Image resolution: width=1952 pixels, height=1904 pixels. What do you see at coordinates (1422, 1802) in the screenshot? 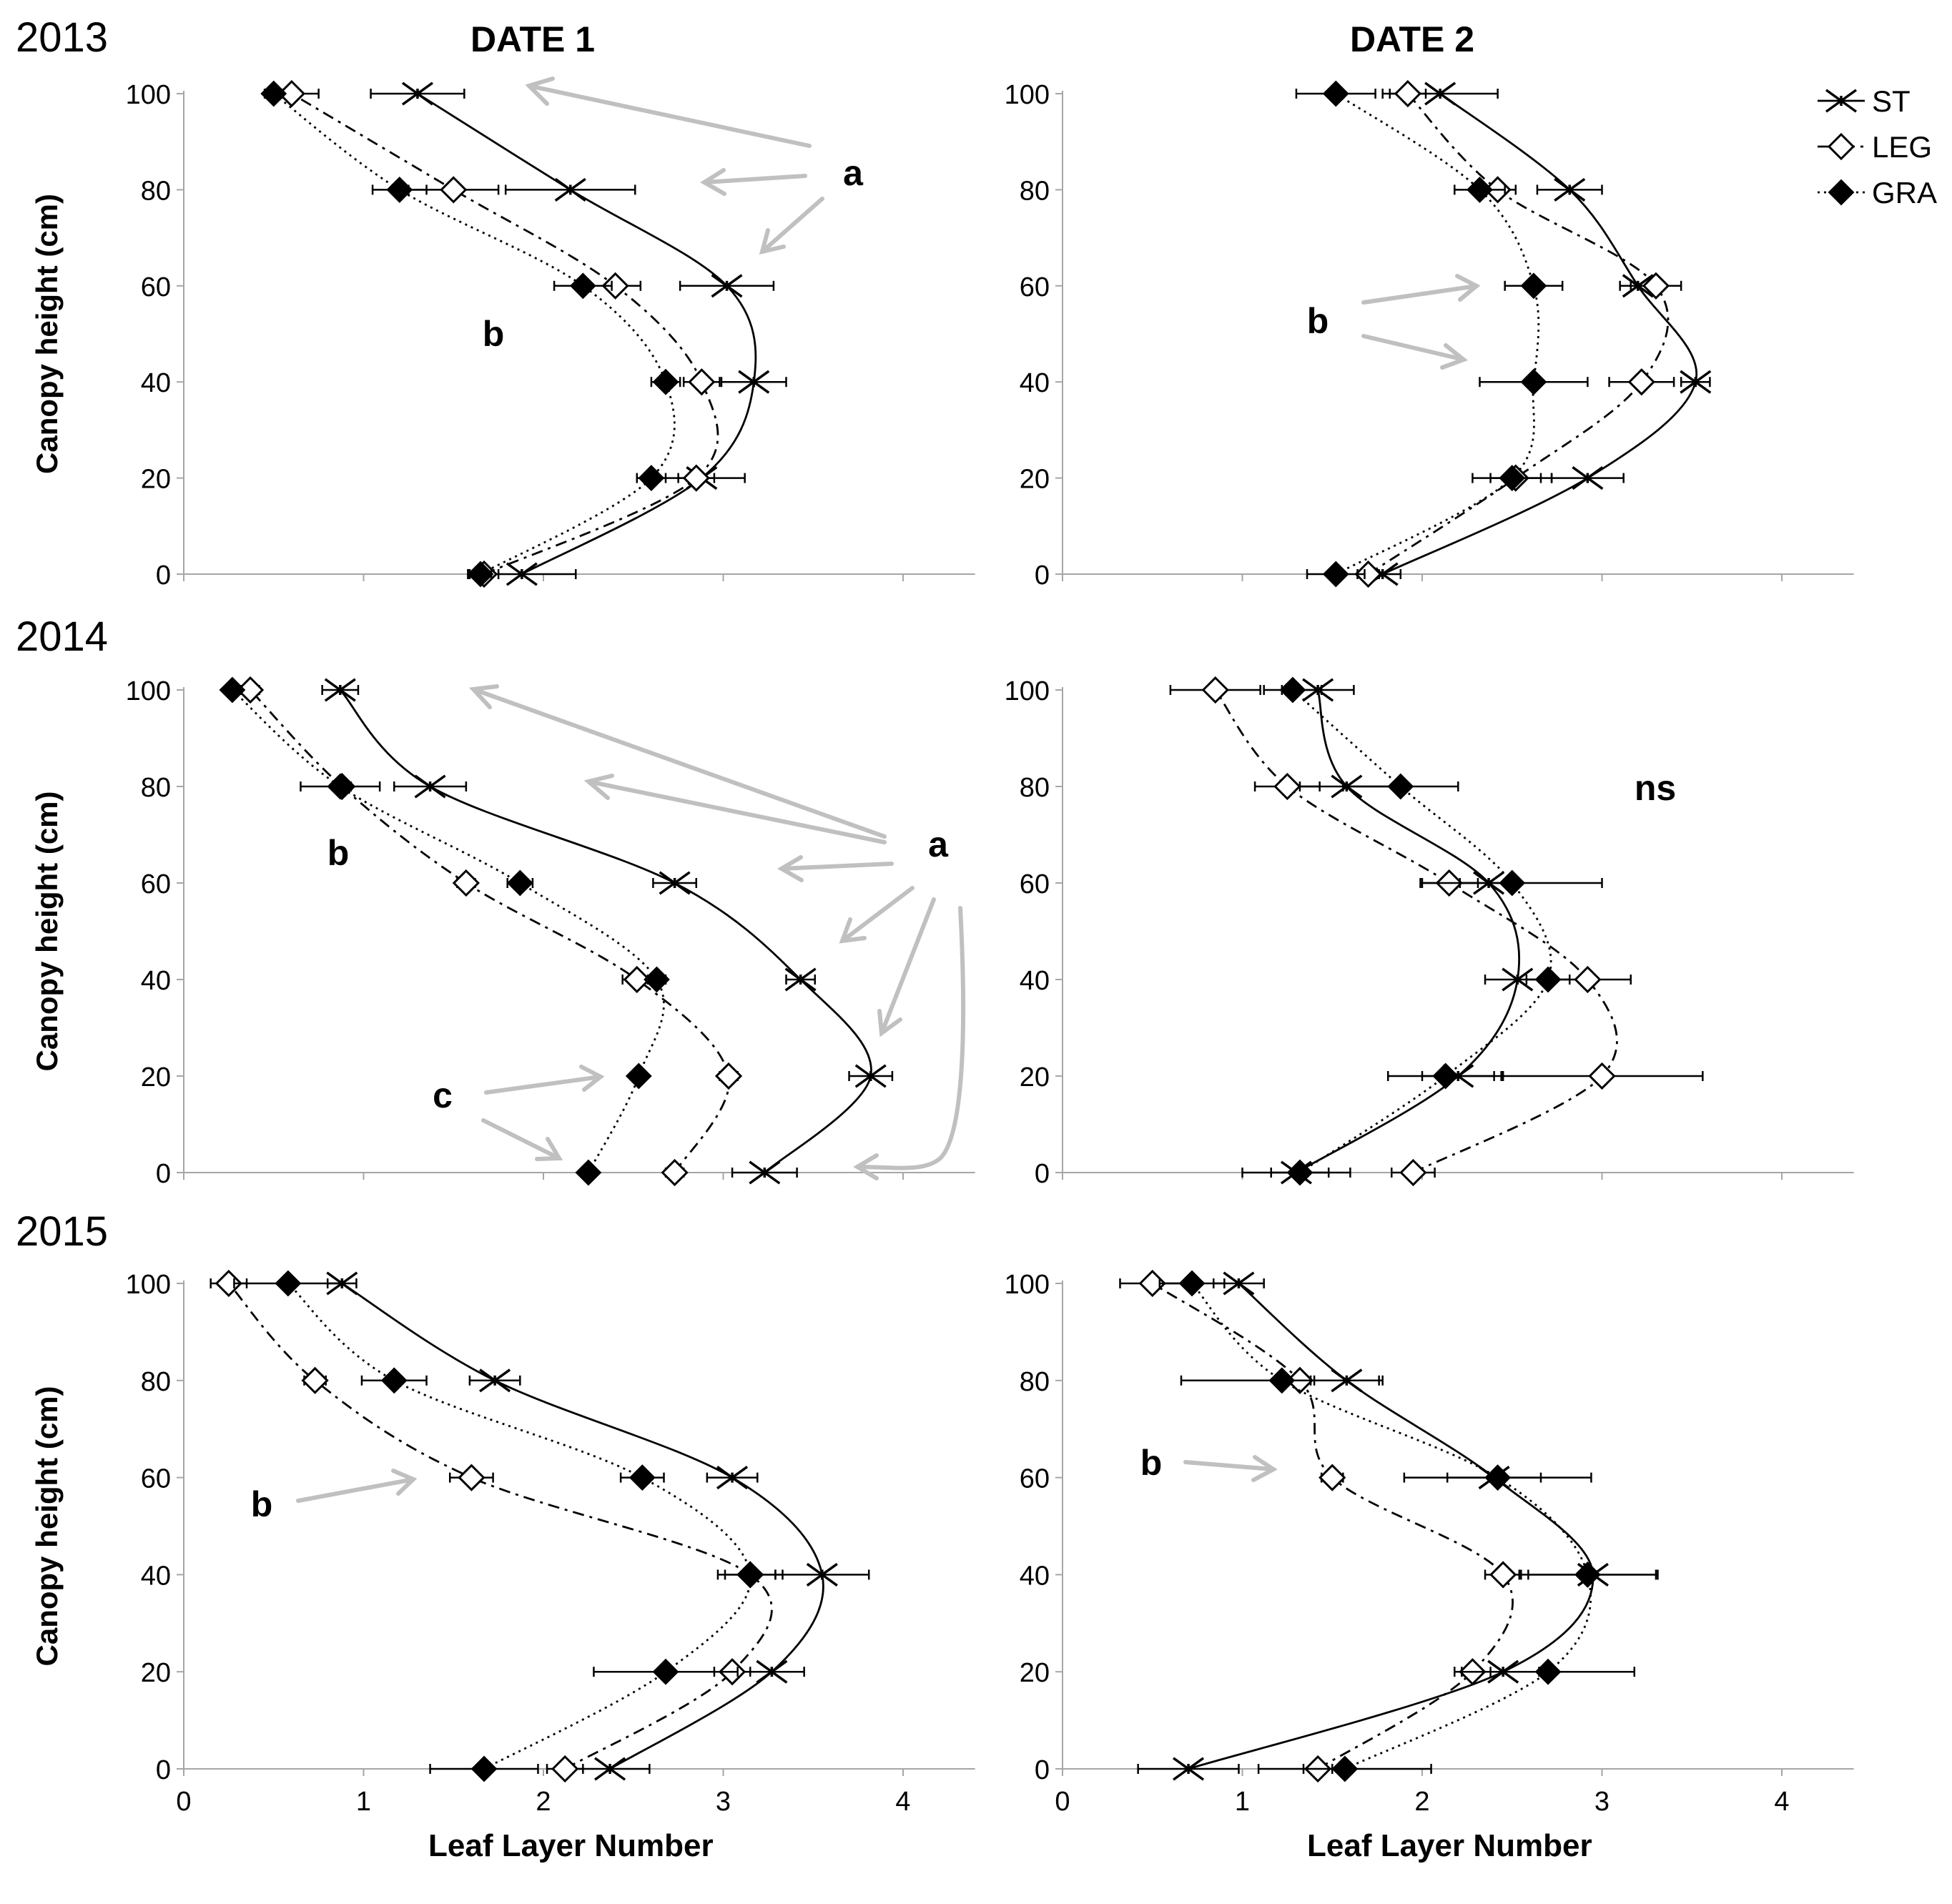
I see `x-tick-label: 2` at bounding box center [1422, 1802].